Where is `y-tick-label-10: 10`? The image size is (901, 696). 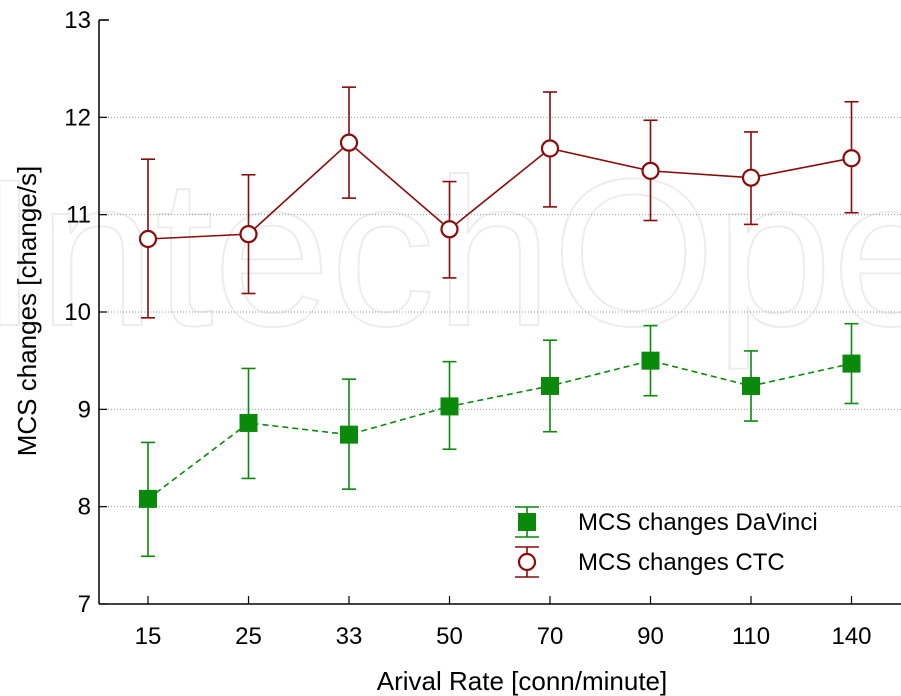
y-tick-label-10: 10 is located at coordinates (77, 312).